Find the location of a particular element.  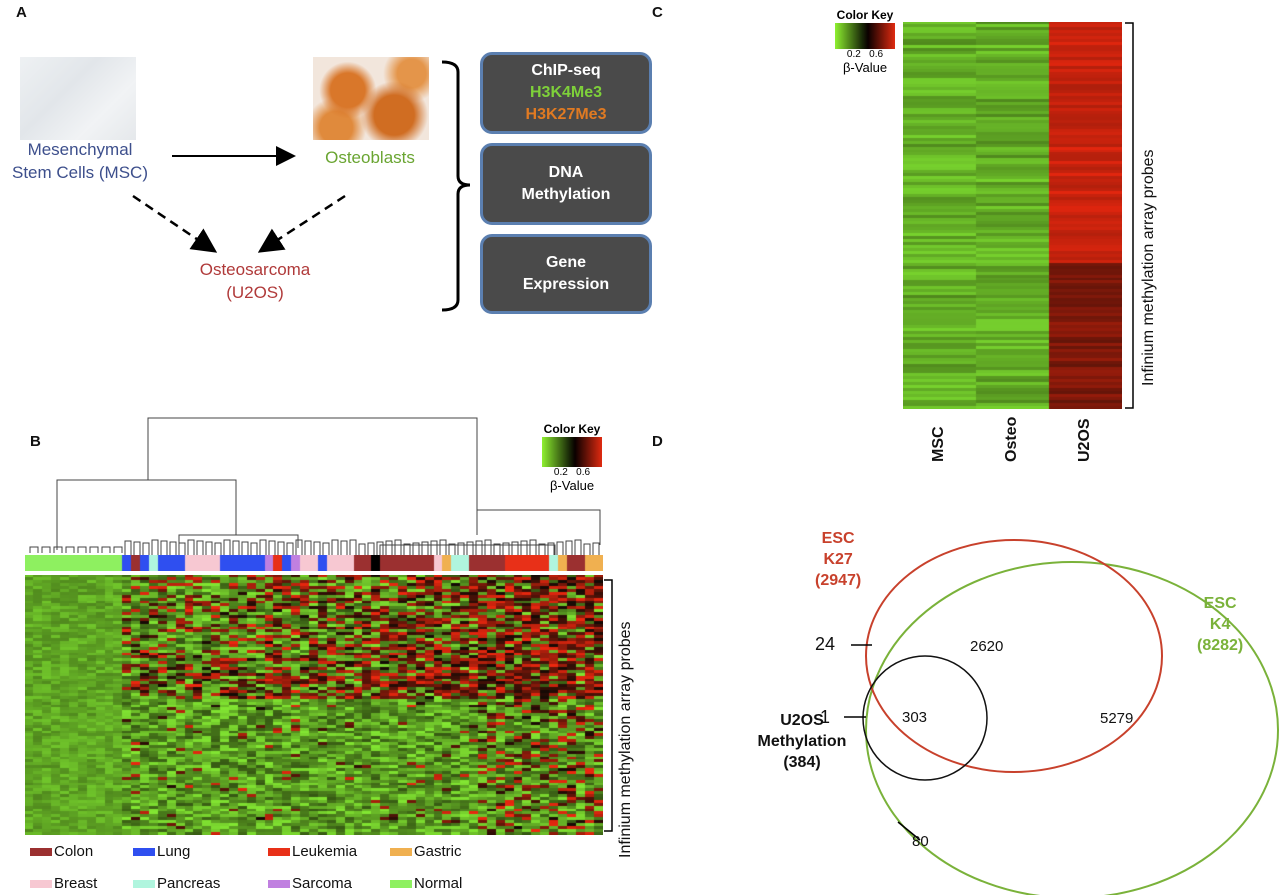

u2os-label: U2OS Methylation (384) is located at coordinates (802, 741).